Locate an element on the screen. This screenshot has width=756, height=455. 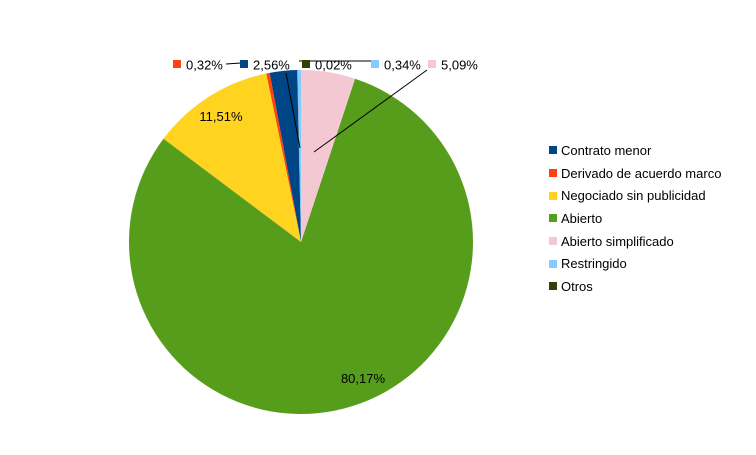
legend-item-abierto: Abierto is located at coordinates (635, 218).